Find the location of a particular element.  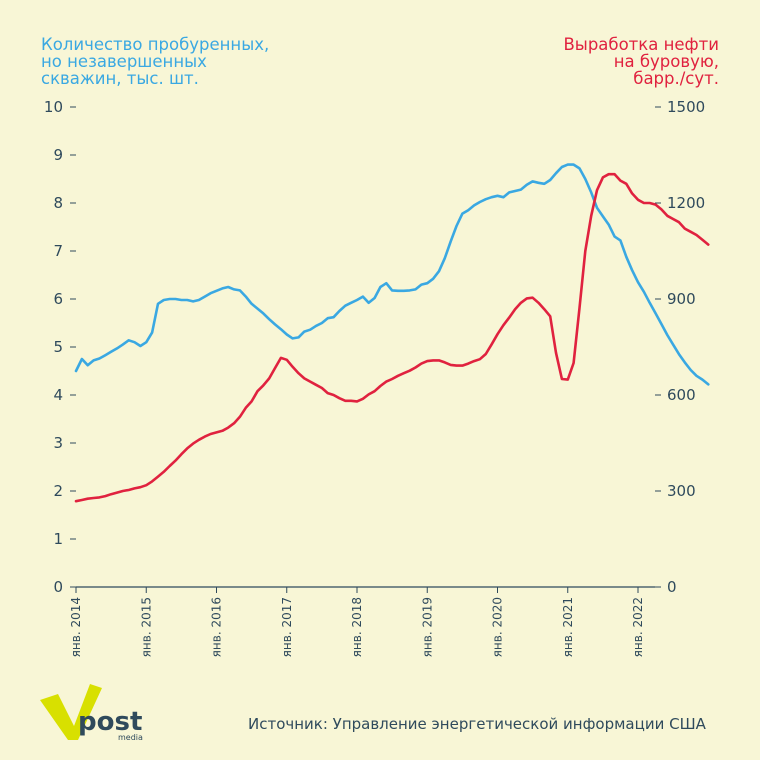

postmedia-logo: post media is located at coordinates (91, 713).